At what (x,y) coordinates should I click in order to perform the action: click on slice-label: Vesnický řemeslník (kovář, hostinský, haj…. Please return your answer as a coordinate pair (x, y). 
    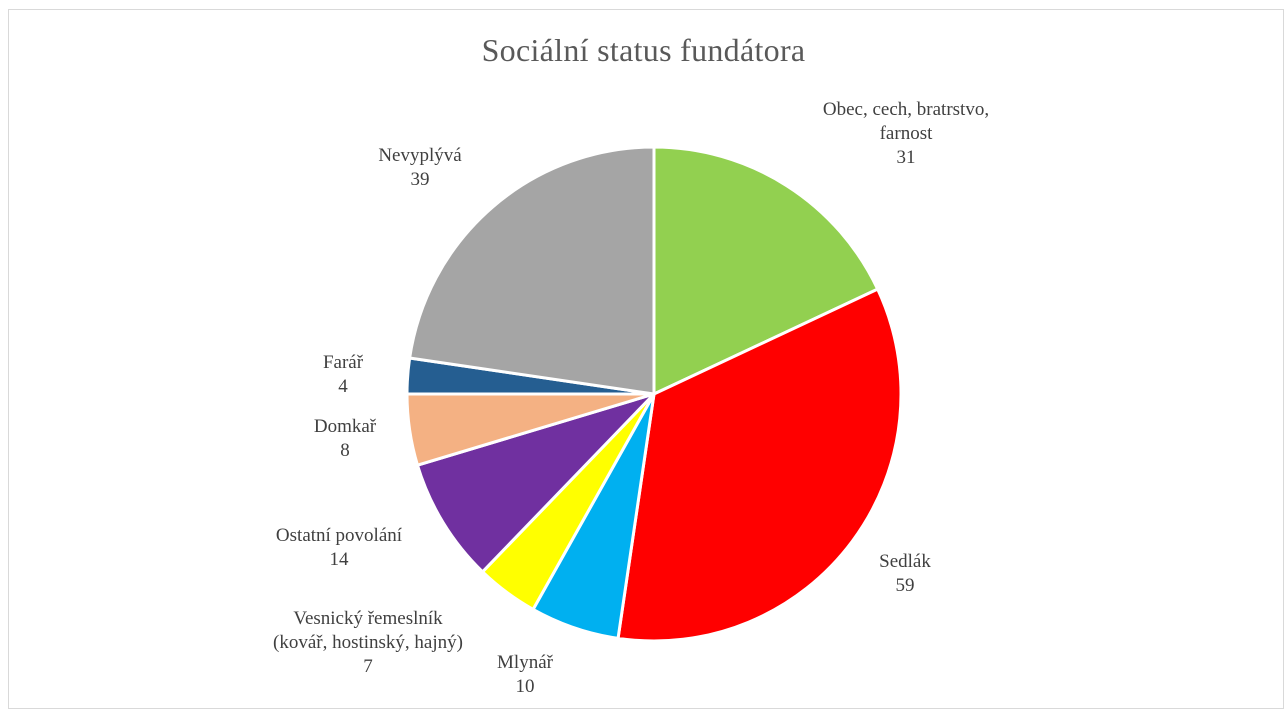
    Looking at the image, I should click on (368, 642).